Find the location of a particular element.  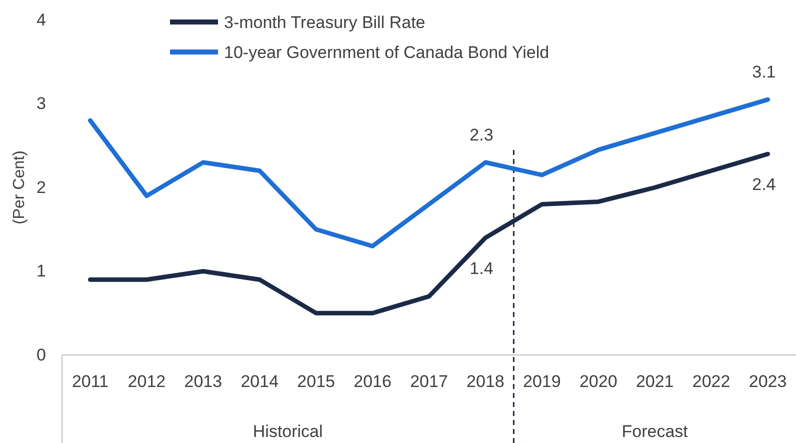

x-tick-label: 2020 is located at coordinates (598, 382).